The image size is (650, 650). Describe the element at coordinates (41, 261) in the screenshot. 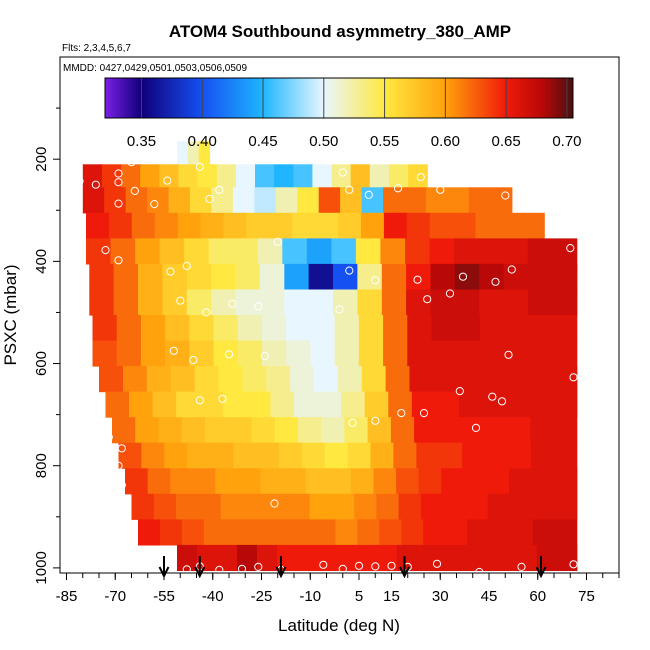

I see `y-tick-label: 400` at that location.